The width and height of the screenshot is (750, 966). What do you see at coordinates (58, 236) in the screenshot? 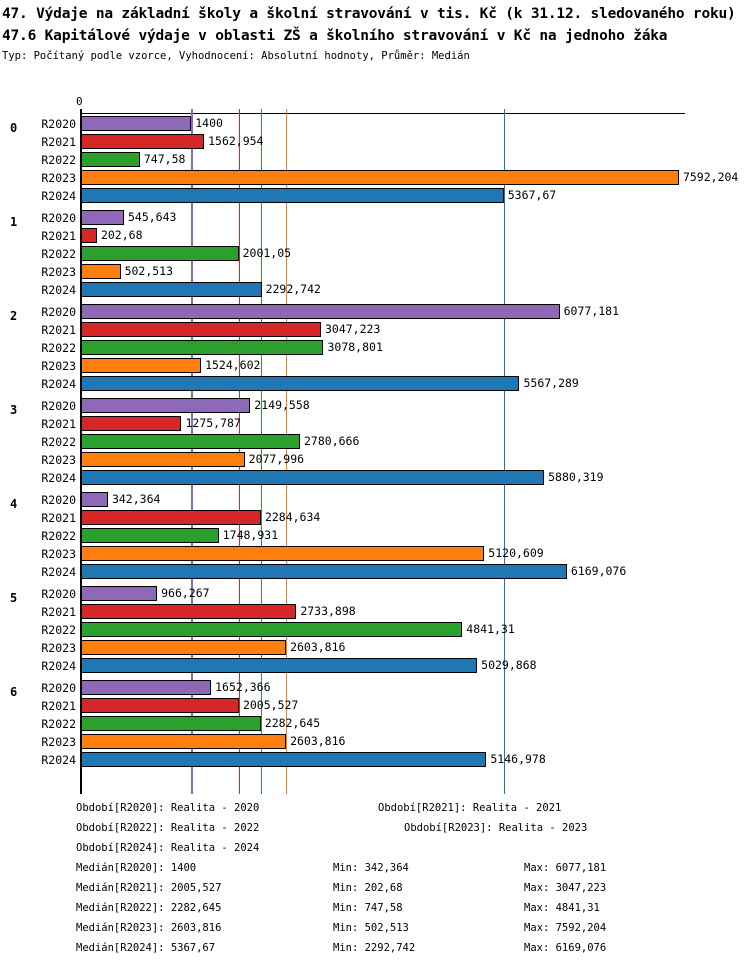
I see `bar-row-label: R2021` at bounding box center [58, 236].